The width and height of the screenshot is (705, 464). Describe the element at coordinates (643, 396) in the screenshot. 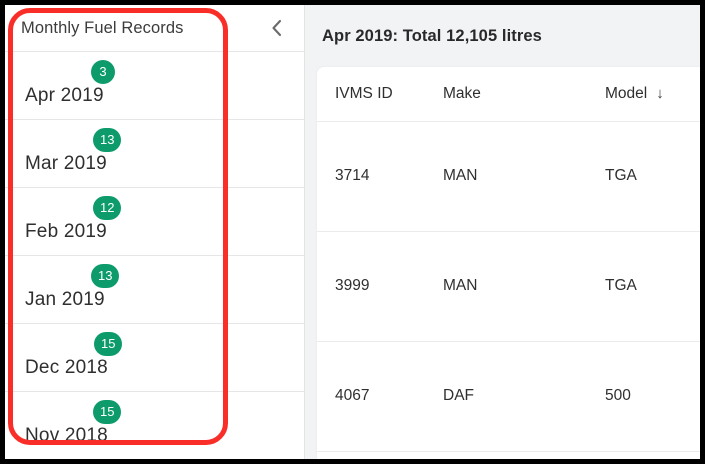

I see `cell-model: 500` at that location.